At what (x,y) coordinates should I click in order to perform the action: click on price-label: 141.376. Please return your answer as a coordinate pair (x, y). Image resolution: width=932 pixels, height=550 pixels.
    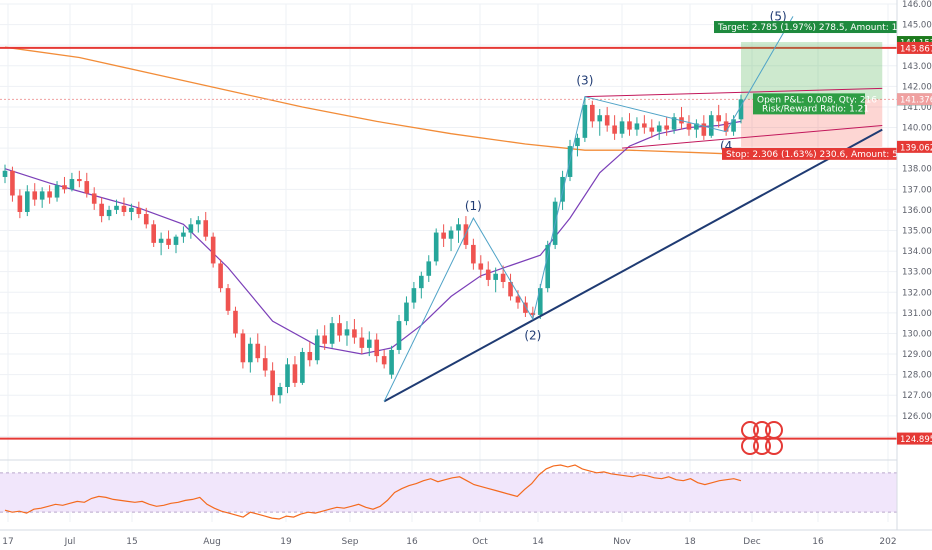
    Looking at the image, I should click on (916, 101).